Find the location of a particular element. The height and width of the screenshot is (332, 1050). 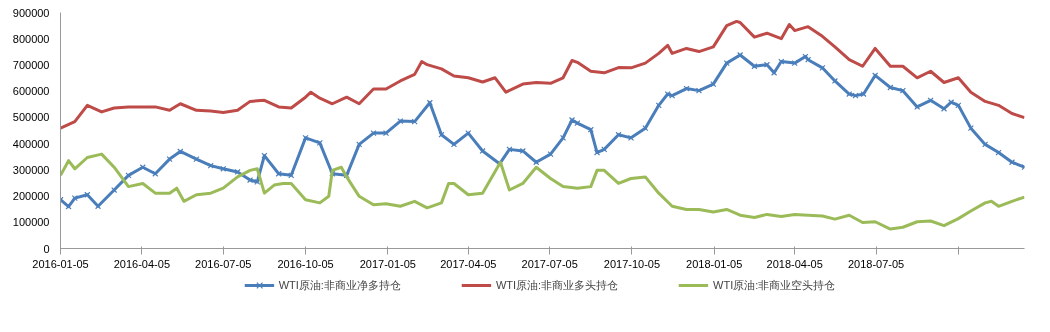

y-tick-label: 200000 is located at coordinates (31, 196).